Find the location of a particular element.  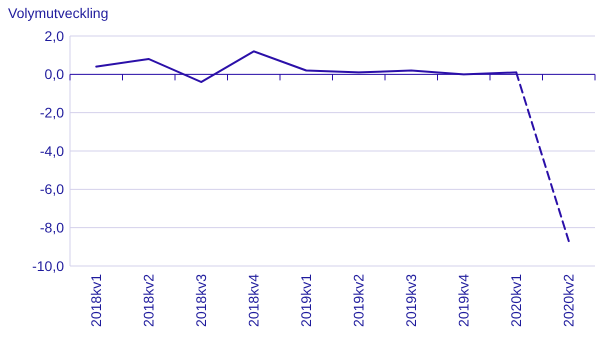

x-tick-label: 2019kv1 is located at coordinates (306, 300).